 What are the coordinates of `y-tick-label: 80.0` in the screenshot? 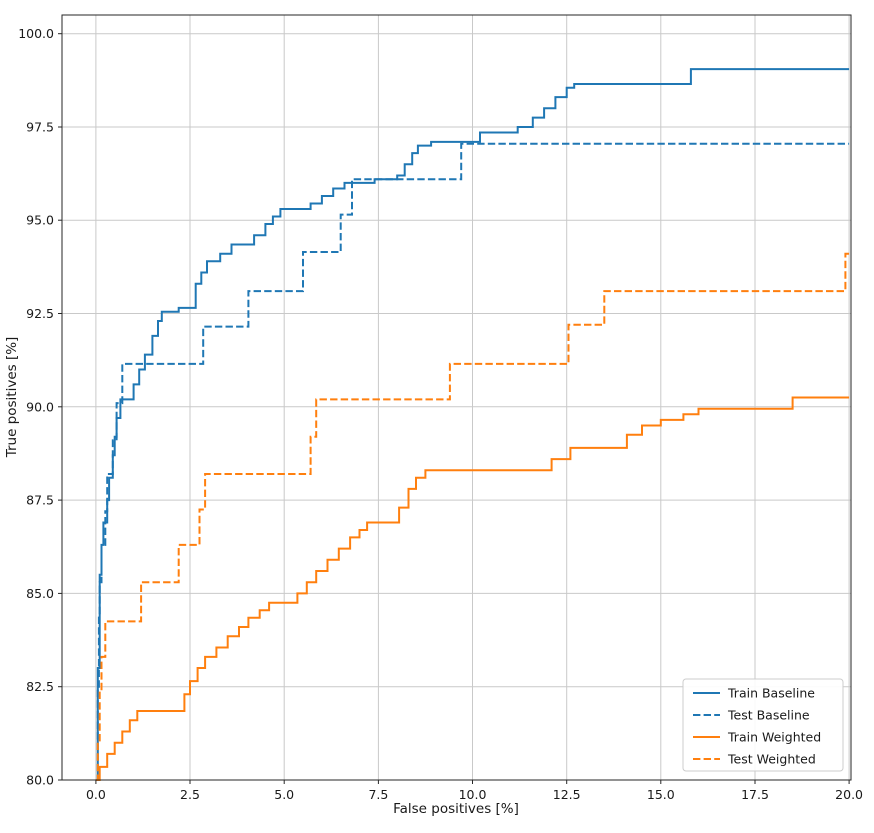 It's located at (40, 780).